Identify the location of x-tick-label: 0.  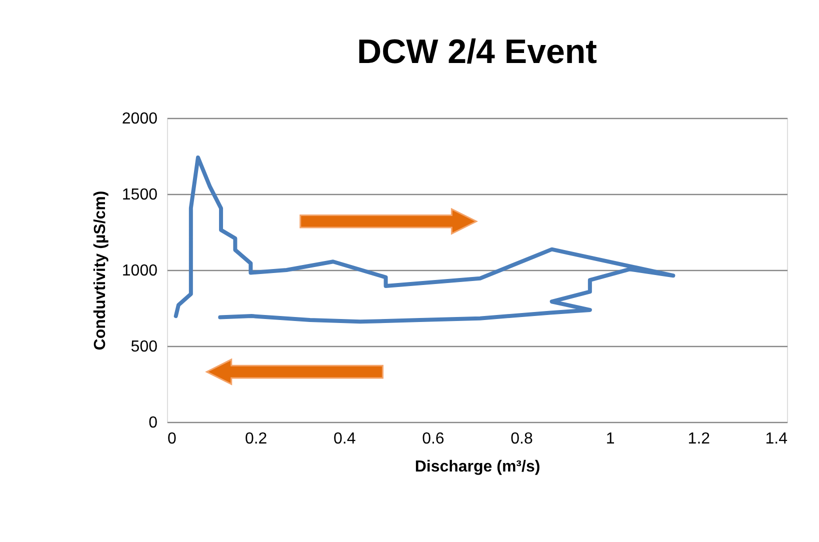
(172, 439).